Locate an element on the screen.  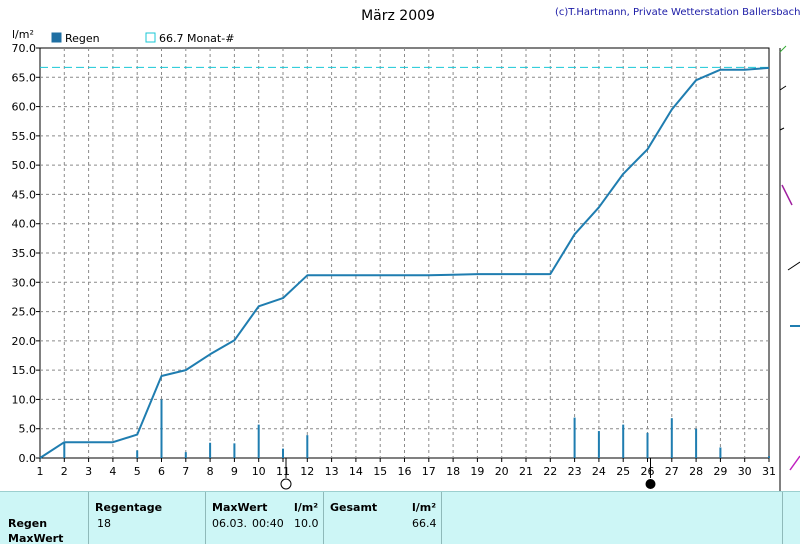
maxwert-value: 10.0 is located at coordinates (306, 523).